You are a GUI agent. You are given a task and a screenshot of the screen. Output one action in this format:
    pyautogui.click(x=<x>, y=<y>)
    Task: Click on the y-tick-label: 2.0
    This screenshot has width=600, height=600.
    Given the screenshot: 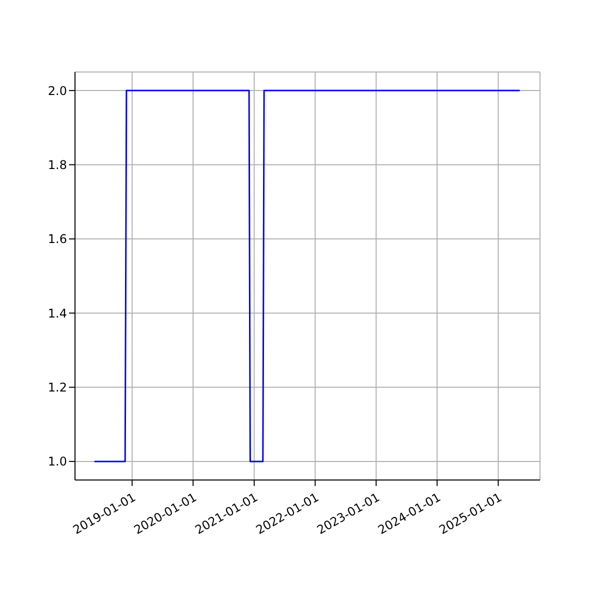 What is the action you would take?
    pyautogui.click(x=57, y=91)
    